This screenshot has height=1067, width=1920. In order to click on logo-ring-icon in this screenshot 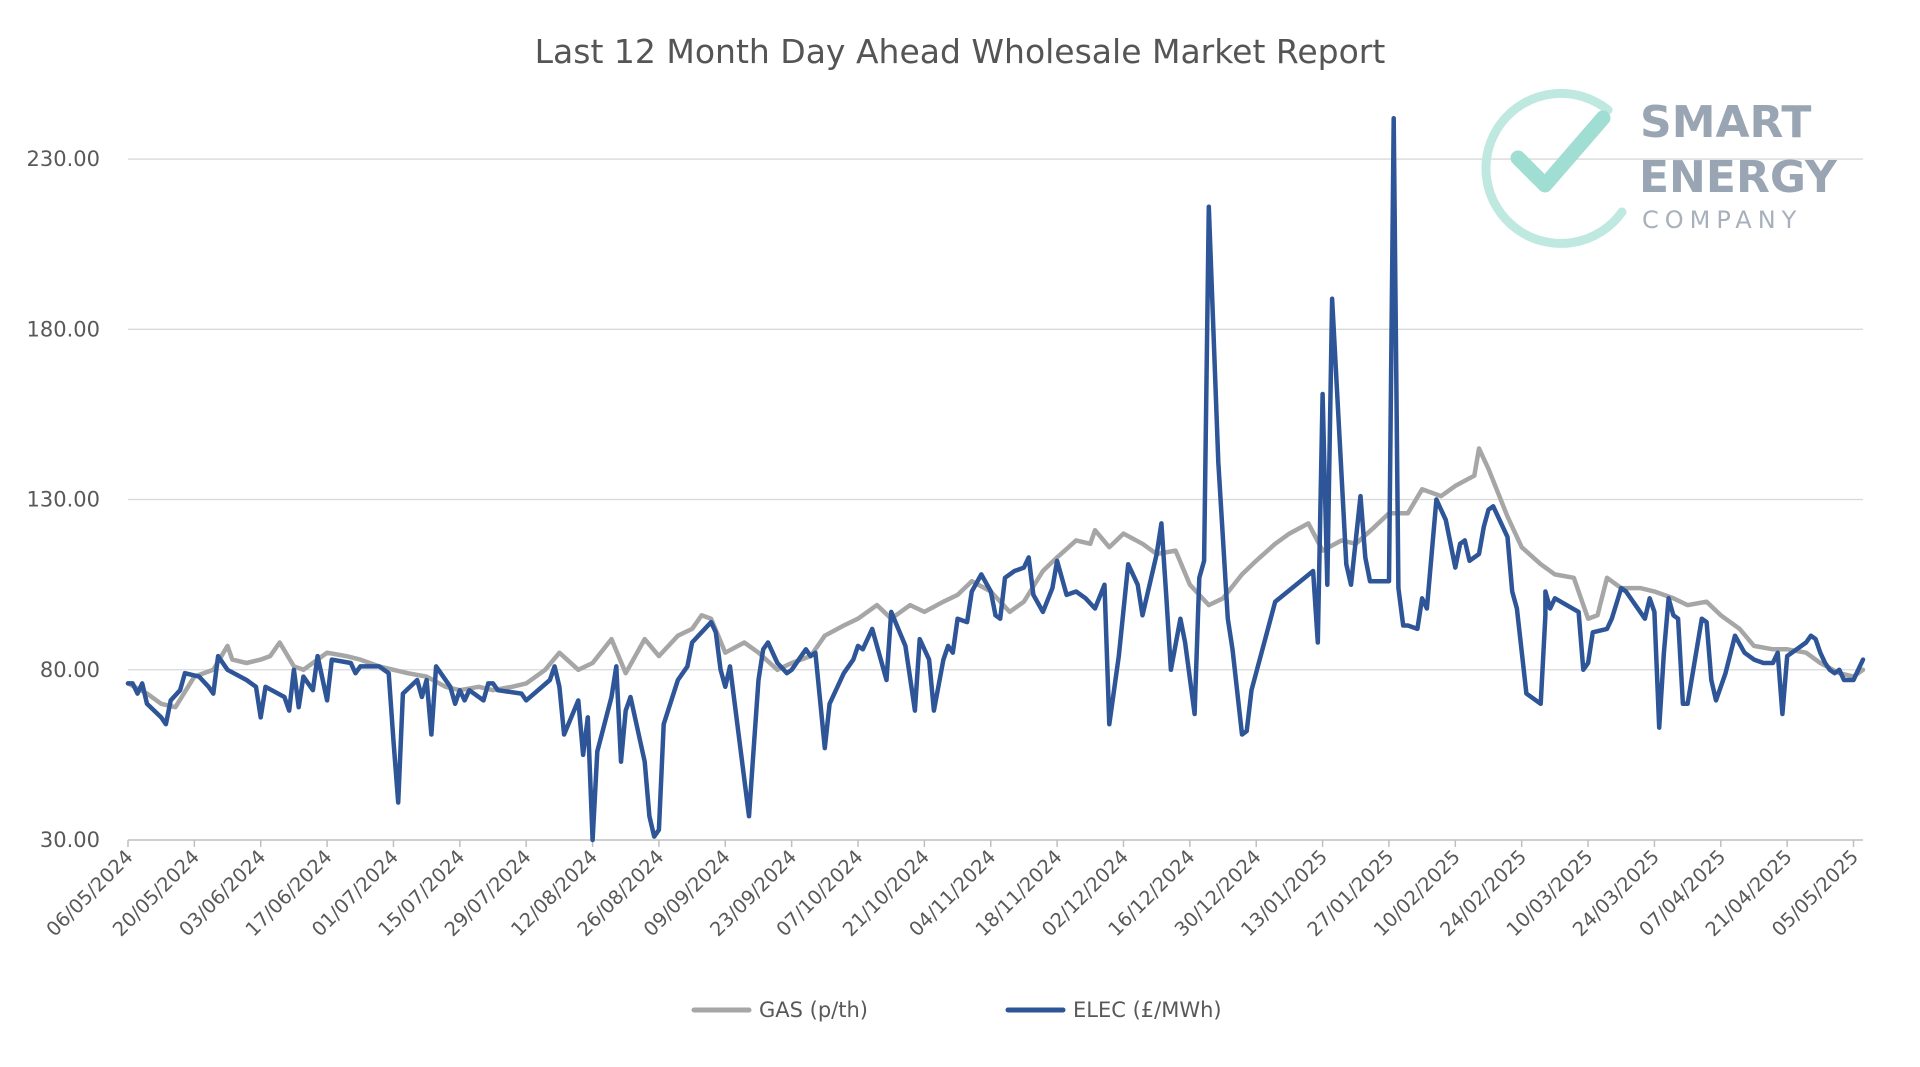, I will do `click(1554, 168)`.